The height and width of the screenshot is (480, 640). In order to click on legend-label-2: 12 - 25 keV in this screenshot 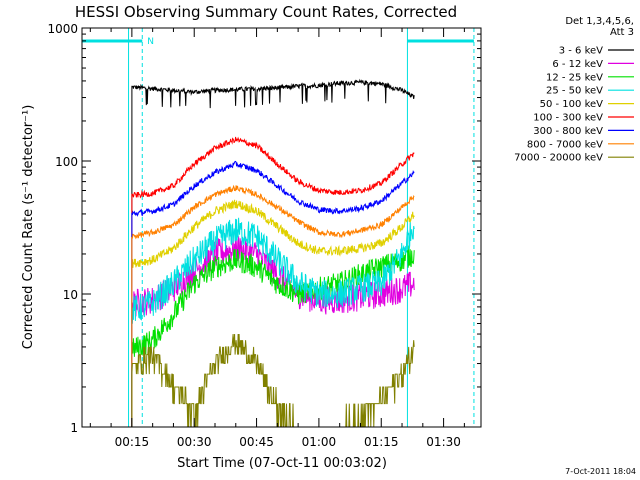, I will do `click(574, 77)`.